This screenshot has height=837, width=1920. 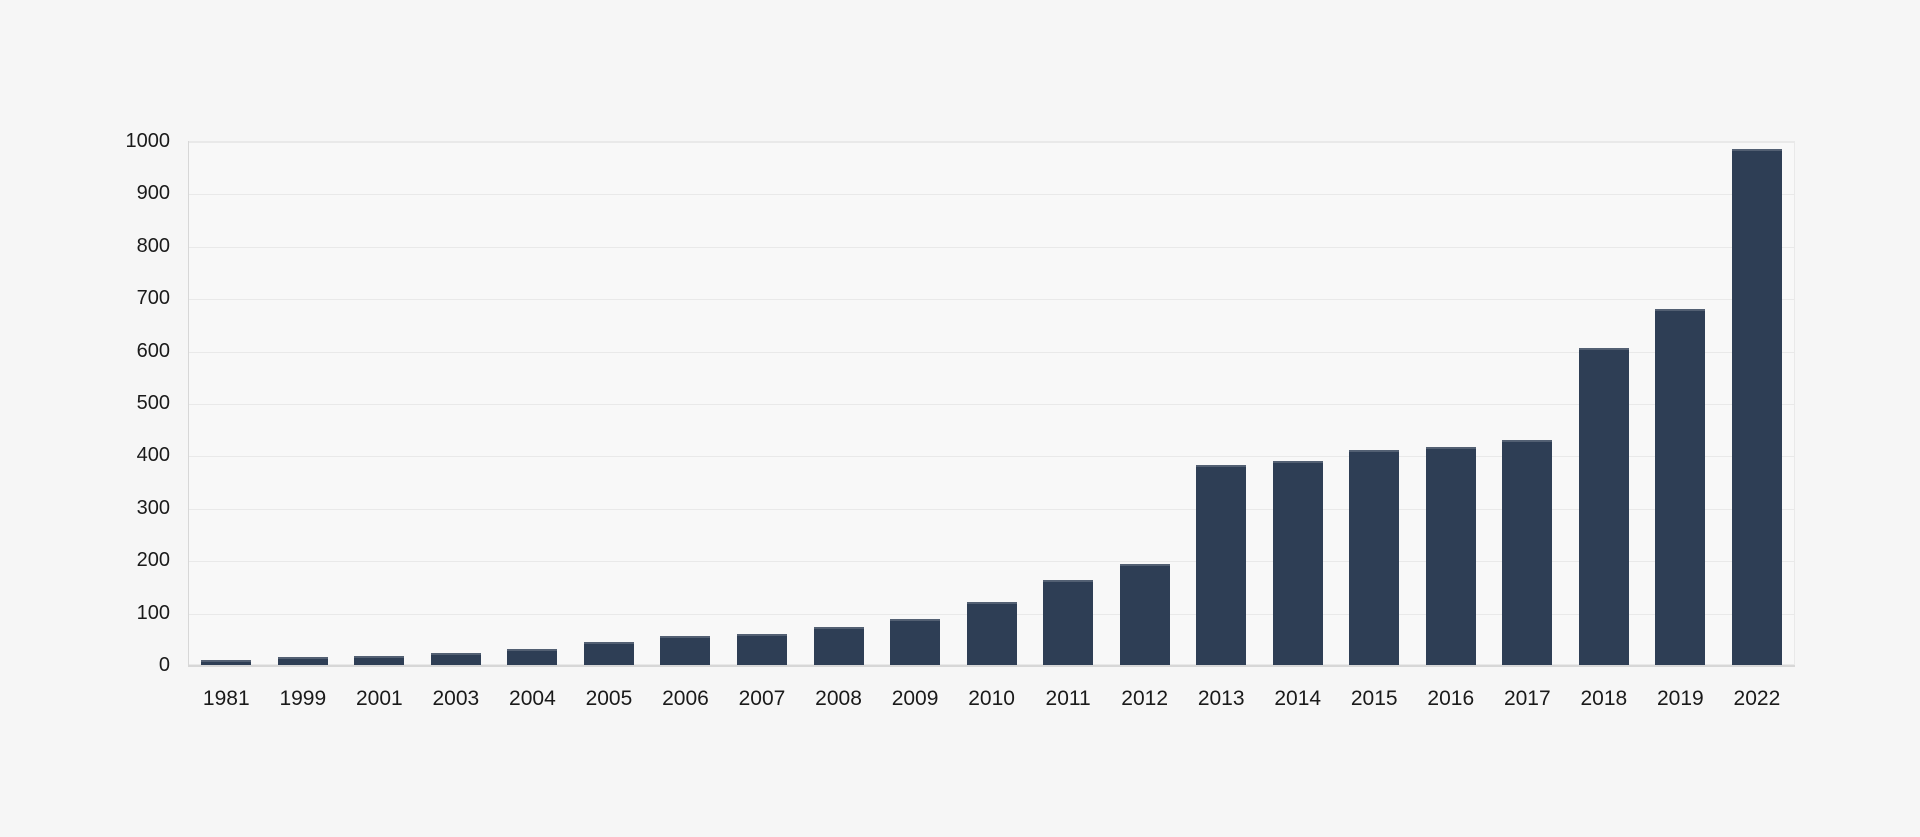 I want to click on x-tick-label-2001: 2001, so click(x=379, y=698).